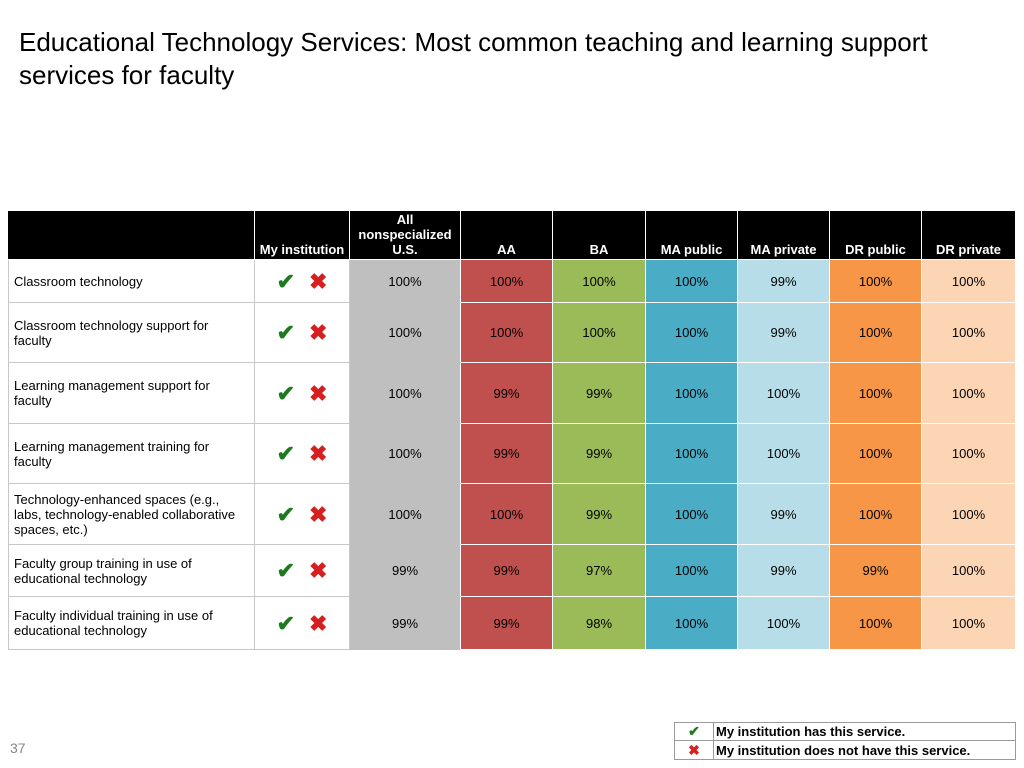  What do you see at coordinates (784, 235) in the screenshot?
I see `column-header-ma-private: MA private` at bounding box center [784, 235].